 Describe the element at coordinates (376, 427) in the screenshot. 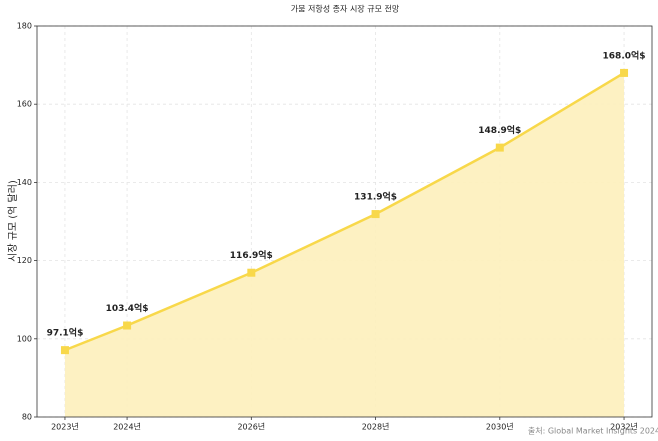

I see `x-tick-label: 2028년` at that location.